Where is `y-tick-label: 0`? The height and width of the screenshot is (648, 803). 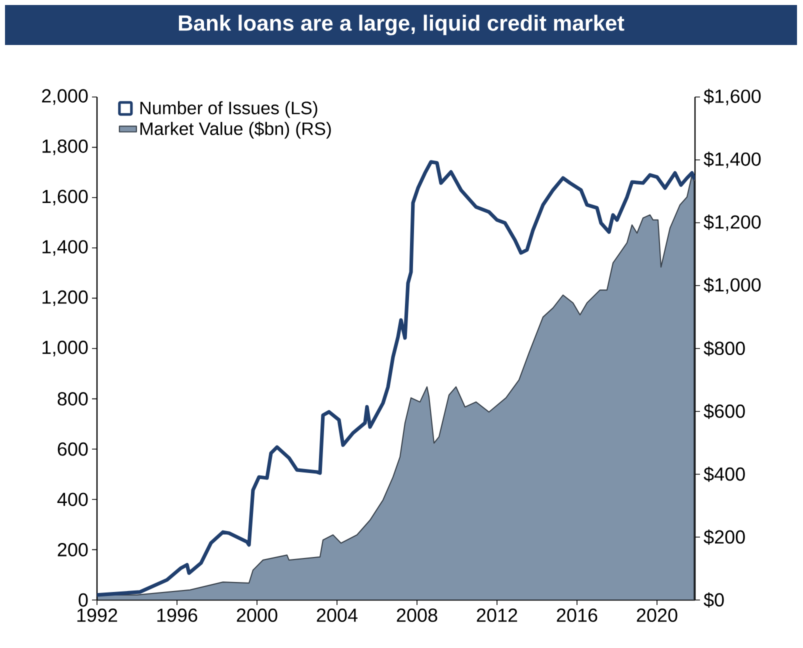
y-tick-label: 0 is located at coordinates (83, 600).